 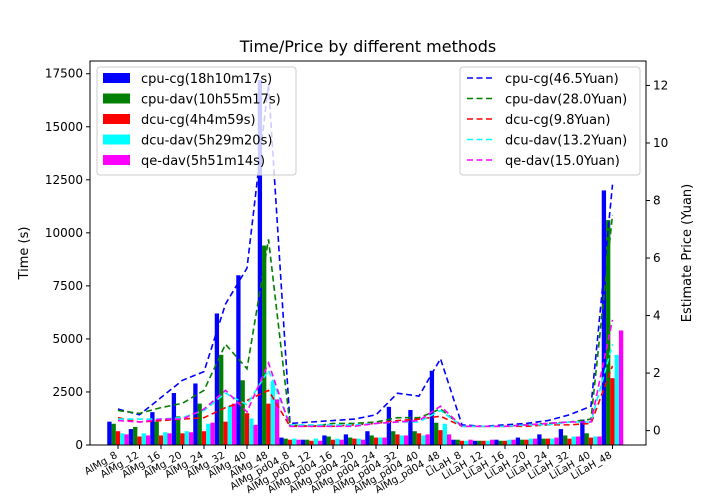 What do you see at coordinates (64, 233) in the screenshot?
I see `y-tick-label: 10000` at bounding box center [64, 233].